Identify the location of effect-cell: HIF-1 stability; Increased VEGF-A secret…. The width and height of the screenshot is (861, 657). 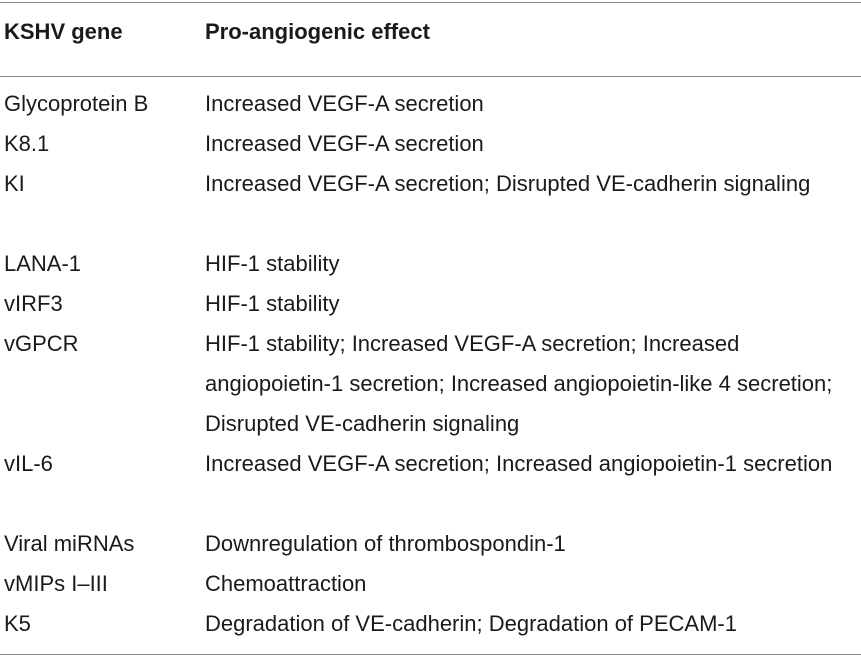
(519, 383).